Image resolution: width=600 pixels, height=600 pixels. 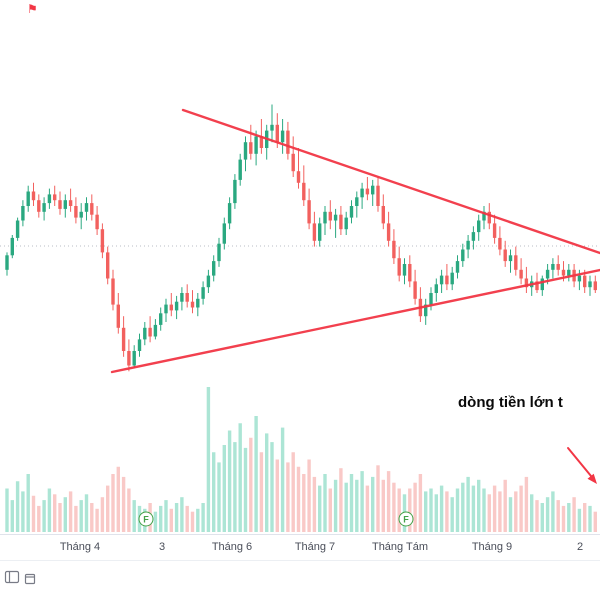 What do you see at coordinates (162, 547) in the screenshot?
I see `time-axis-label: 3` at bounding box center [162, 547].